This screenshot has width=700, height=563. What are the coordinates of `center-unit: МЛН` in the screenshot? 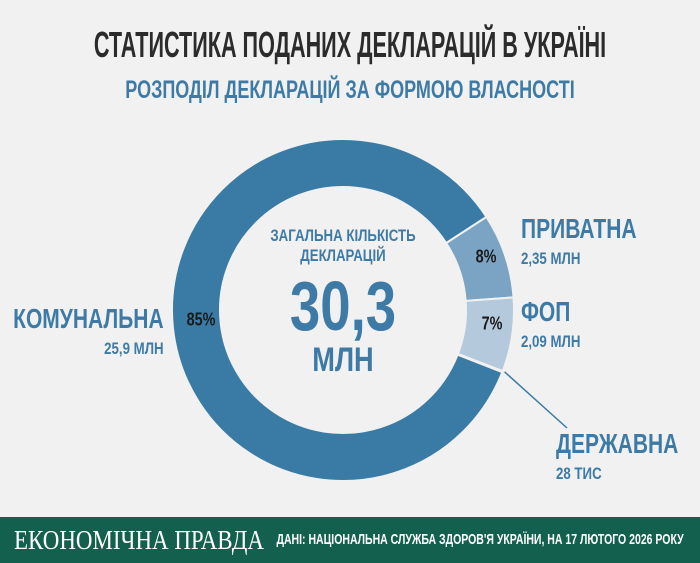 It's located at (343, 360).